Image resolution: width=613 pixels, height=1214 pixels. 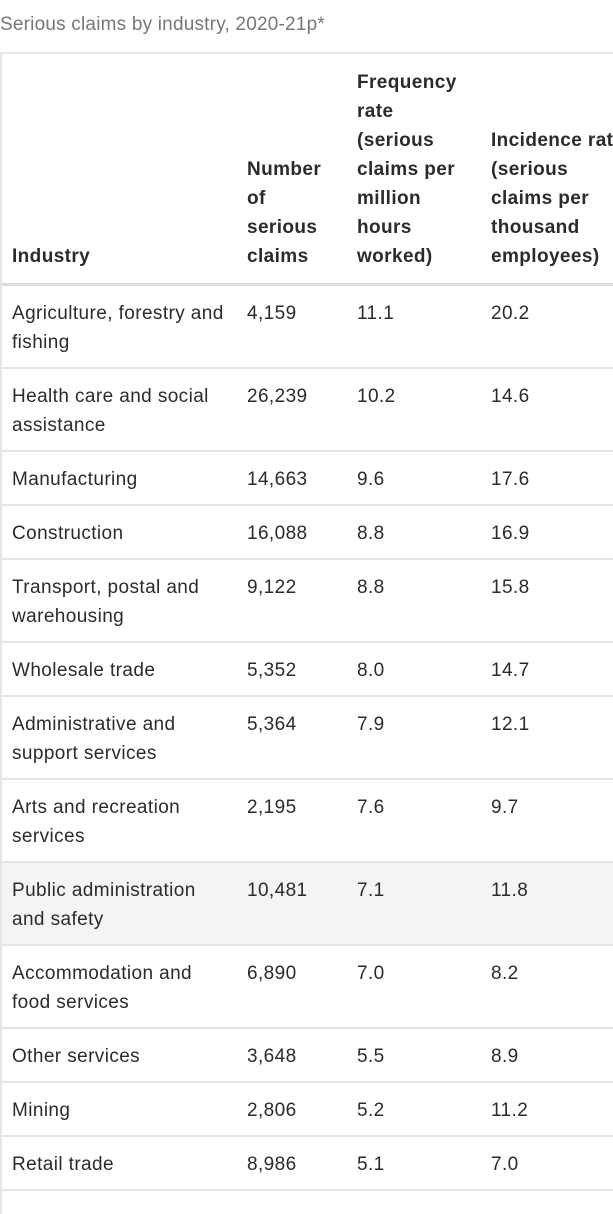 I want to click on cell-industry: Other services, so click(x=119, y=1055).